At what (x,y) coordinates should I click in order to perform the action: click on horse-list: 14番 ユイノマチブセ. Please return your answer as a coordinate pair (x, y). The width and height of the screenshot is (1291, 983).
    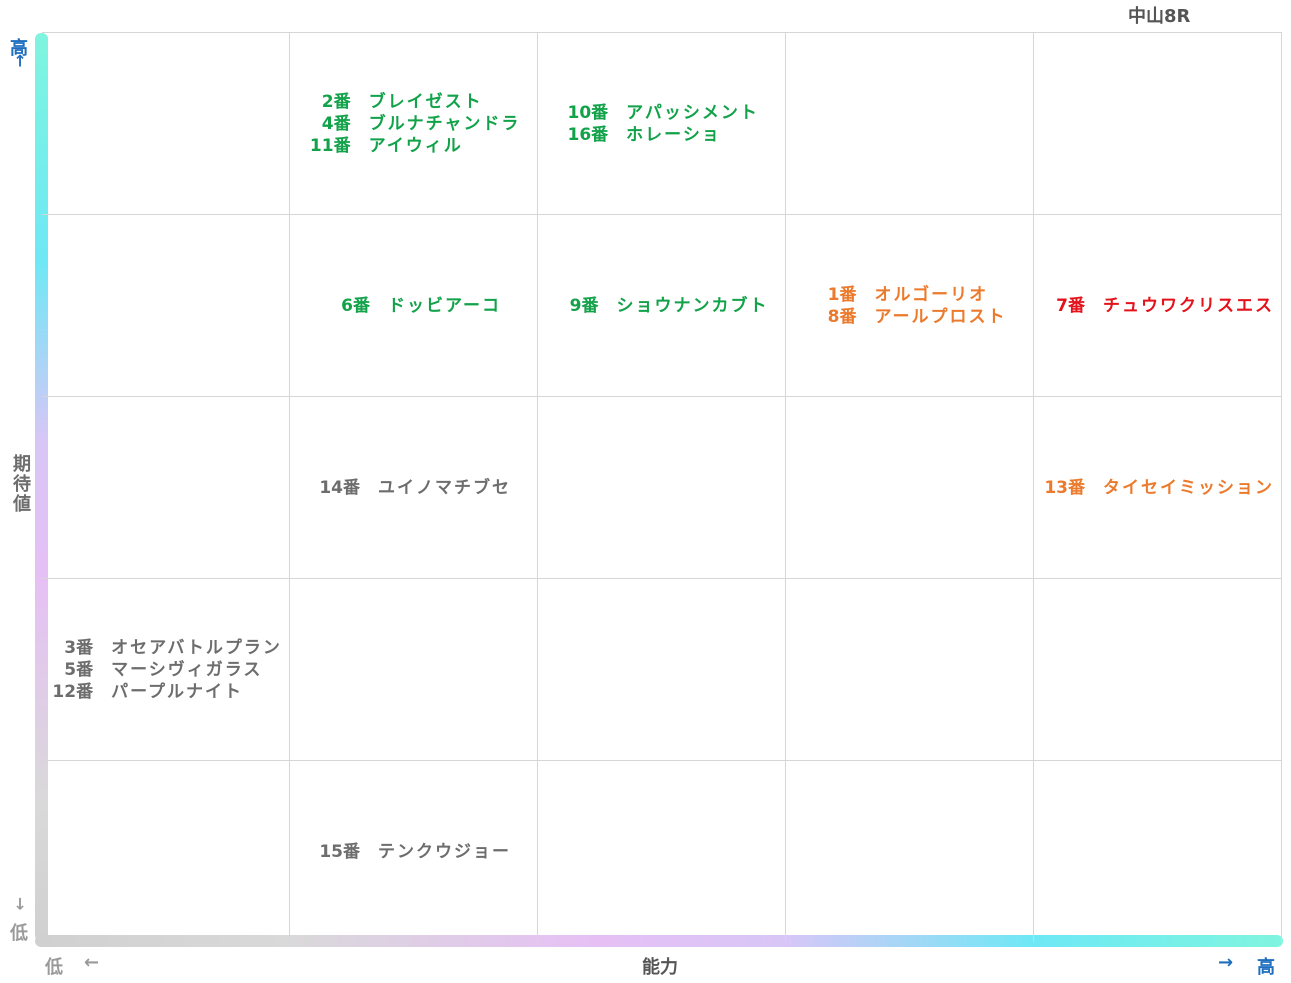
    Looking at the image, I should click on (413, 488).